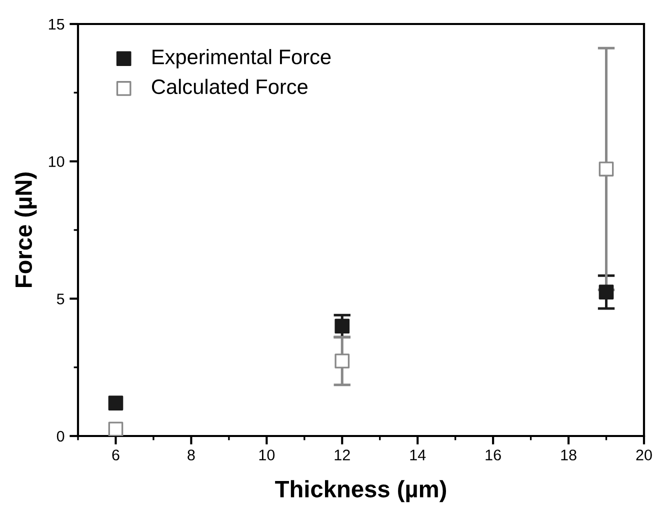  Describe the element at coordinates (56, 24) in the screenshot. I see `y-tick-label: 15` at that location.